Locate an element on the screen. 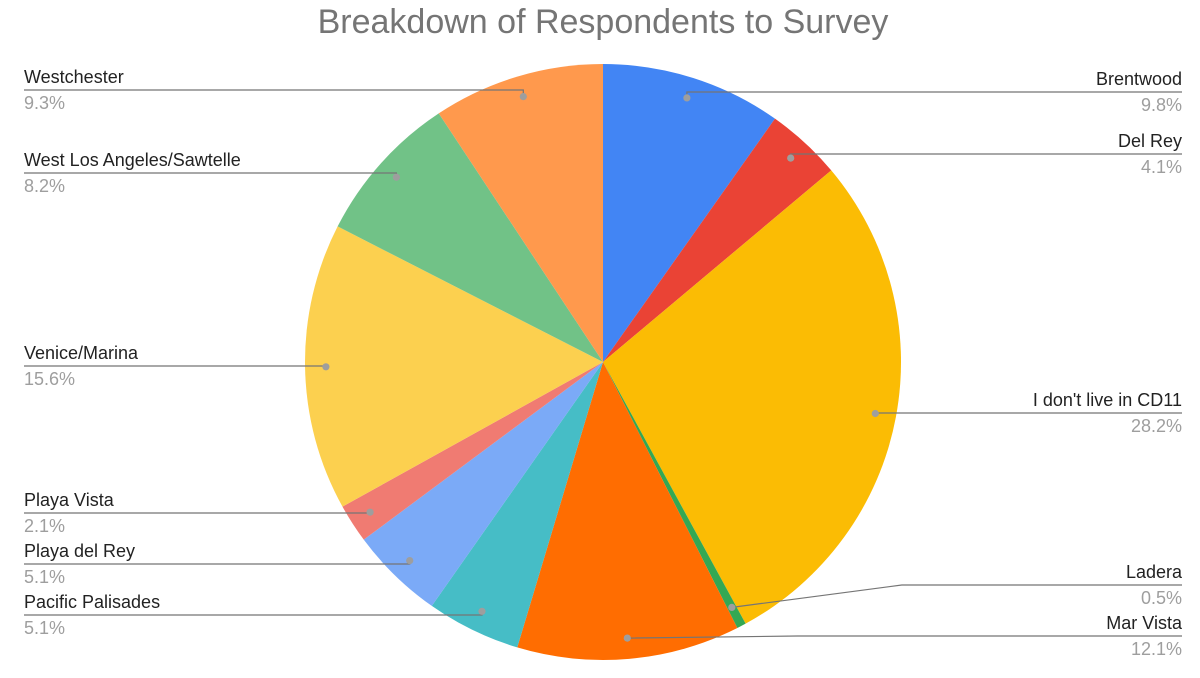 The width and height of the screenshot is (1200, 678). pie-slice-playa-del-rey is located at coordinates (483, 484).